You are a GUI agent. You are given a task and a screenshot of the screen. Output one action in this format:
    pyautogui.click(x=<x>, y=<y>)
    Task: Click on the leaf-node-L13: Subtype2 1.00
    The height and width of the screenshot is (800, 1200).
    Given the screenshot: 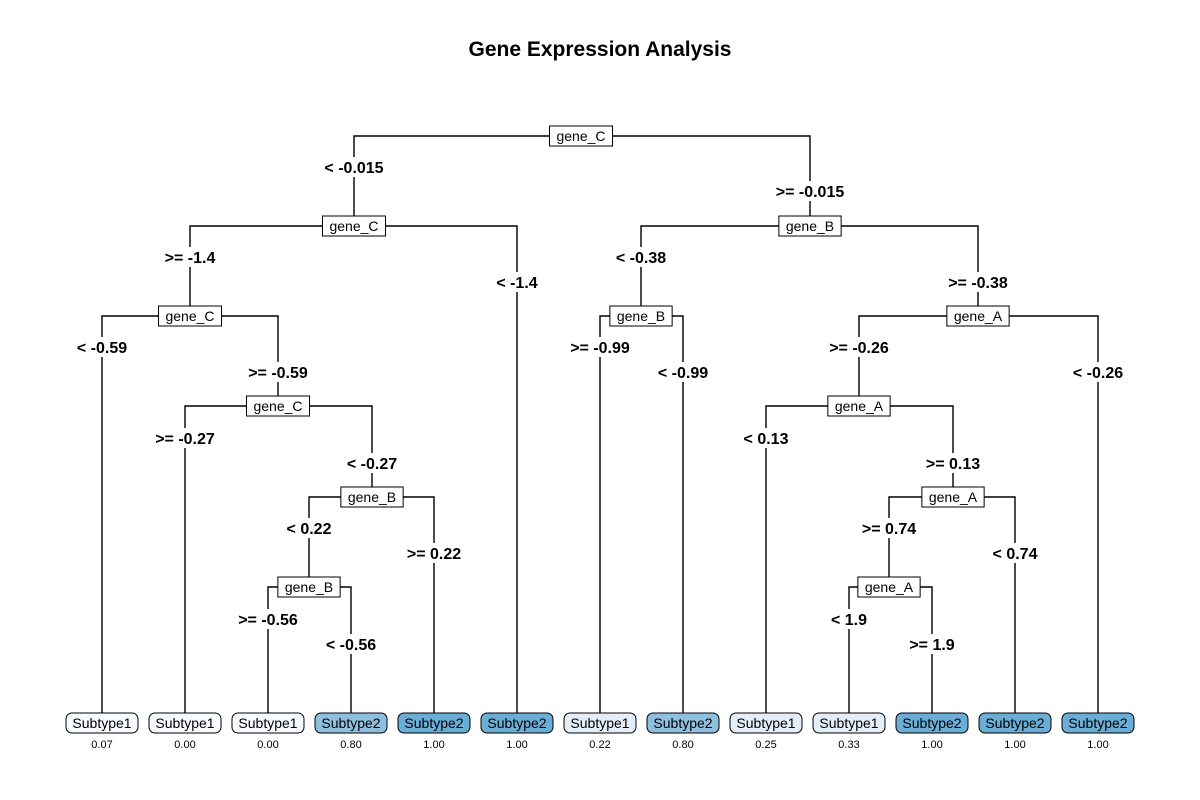 What is the action you would take?
    pyautogui.click(x=1098, y=731)
    